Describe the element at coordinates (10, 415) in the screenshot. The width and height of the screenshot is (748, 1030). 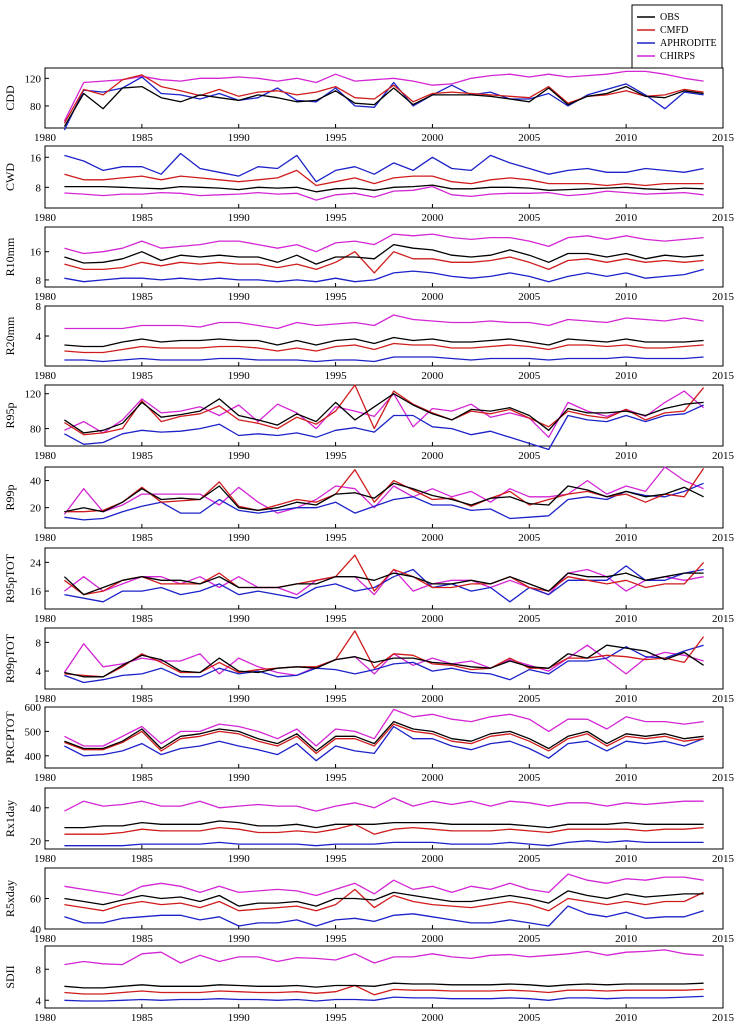
I see `y-axis-label-r95p: R95p` at that location.